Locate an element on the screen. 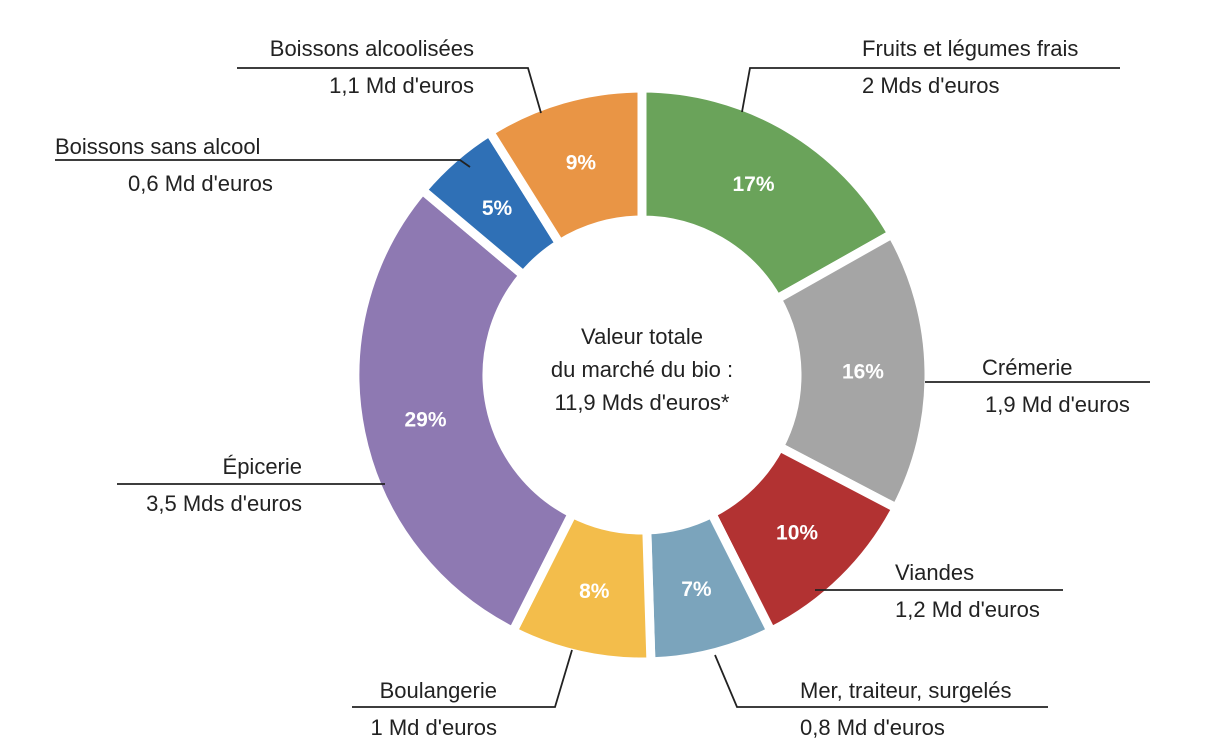  label-name: Boulangerie is located at coordinates (438, 690).